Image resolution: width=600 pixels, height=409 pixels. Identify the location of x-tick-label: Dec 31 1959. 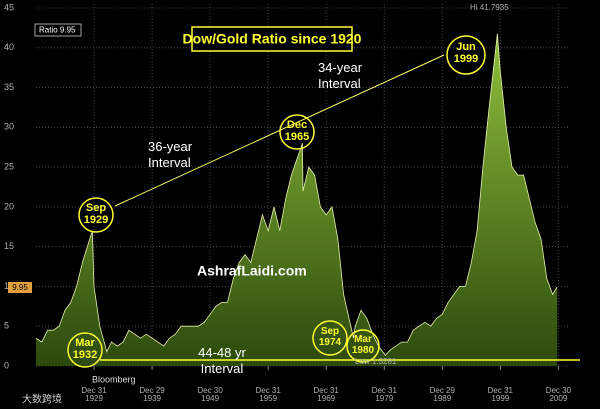
(268, 395).